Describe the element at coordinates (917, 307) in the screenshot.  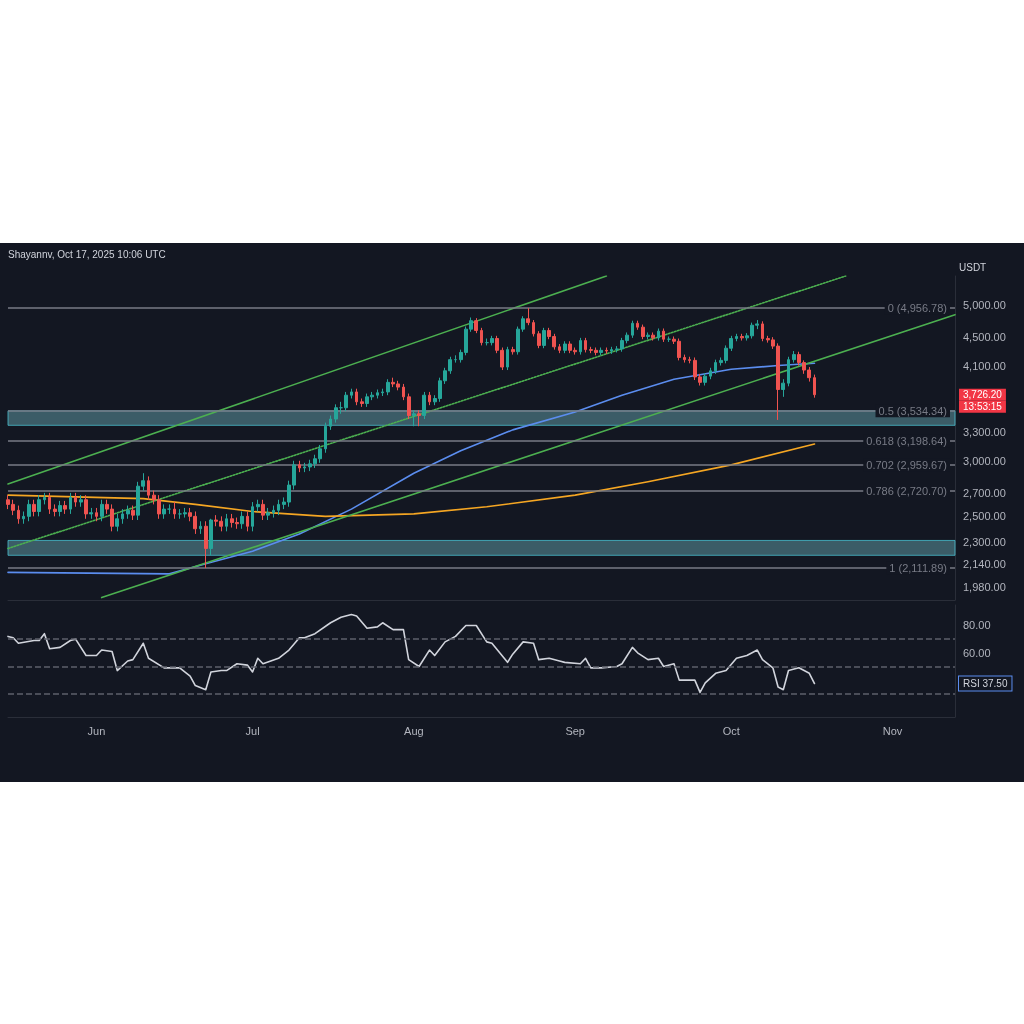
I see `ref-line-label: 0 (4,956.78)` at that location.